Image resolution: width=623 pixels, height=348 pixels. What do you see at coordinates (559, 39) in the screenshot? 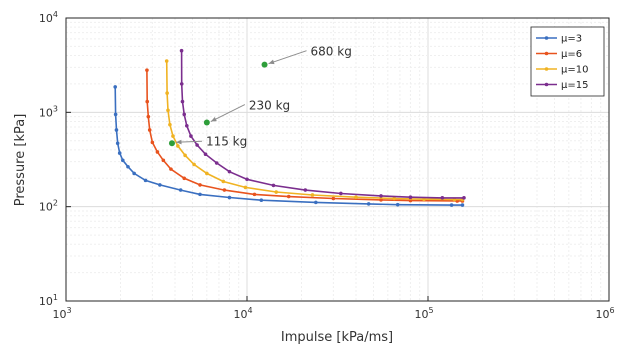
I see `legend-entry: μ=3` at bounding box center [559, 39].